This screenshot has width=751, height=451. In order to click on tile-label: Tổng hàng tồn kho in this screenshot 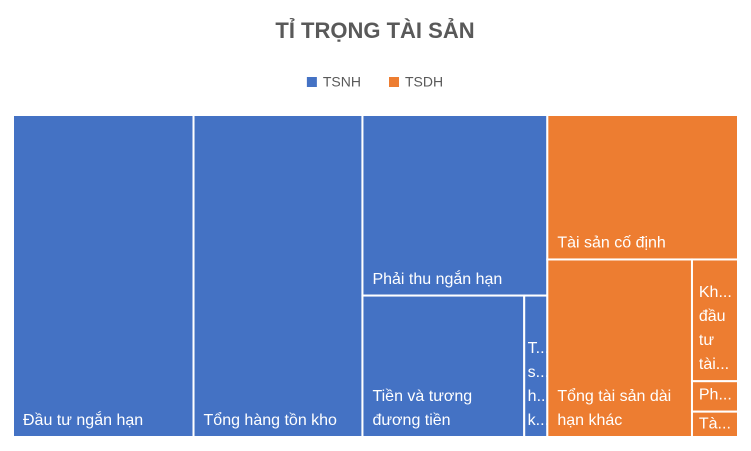, I will do `click(271, 420)`.